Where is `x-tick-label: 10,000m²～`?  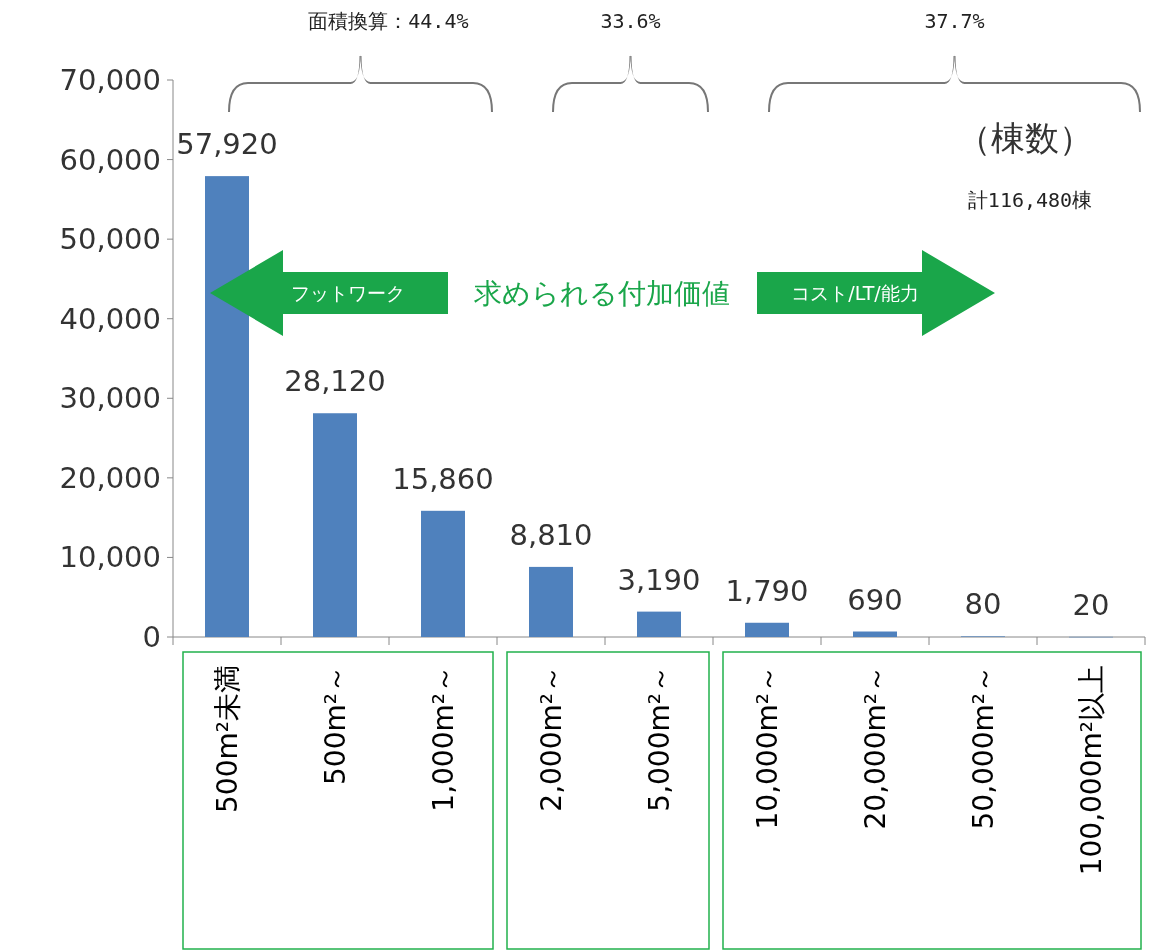 x-tick-label: 10,000m²～ is located at coordinates (767, 747).